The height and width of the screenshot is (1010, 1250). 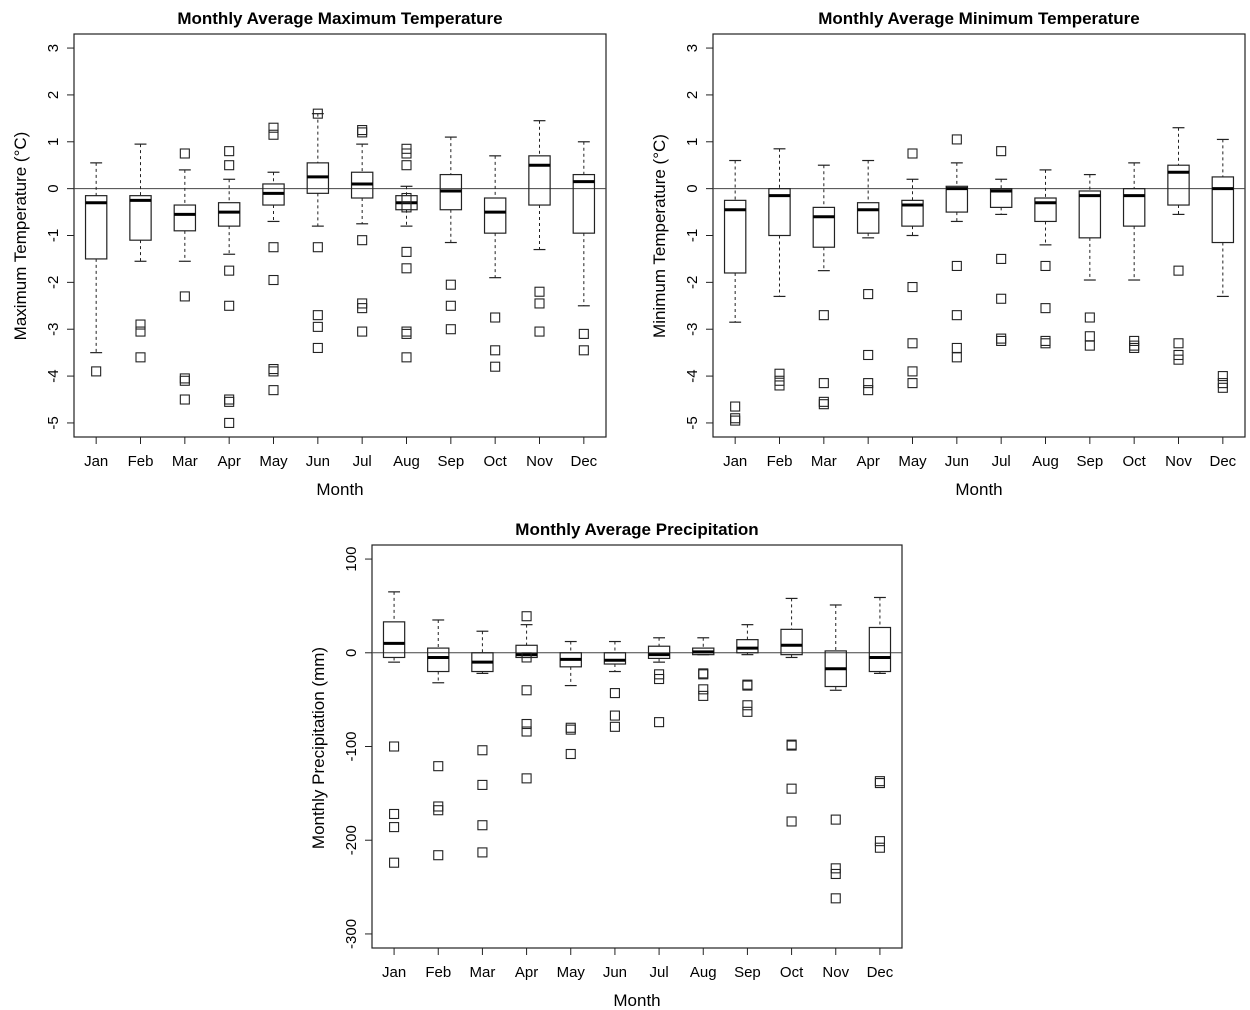 What do you see at coordinates (747, 972) in the screenshot?
I see `precip-x-tick-label: Sep` at bounding box center [747, 972].